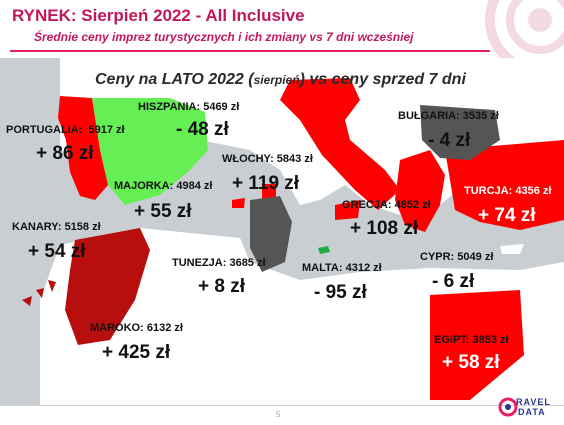 The width and height of the screenshot is (564, 425). Describe the element at coordinates (136, 328) in the screenshot. I see `destination-maroko-label: MAROKO: 6132 zł` at that location.